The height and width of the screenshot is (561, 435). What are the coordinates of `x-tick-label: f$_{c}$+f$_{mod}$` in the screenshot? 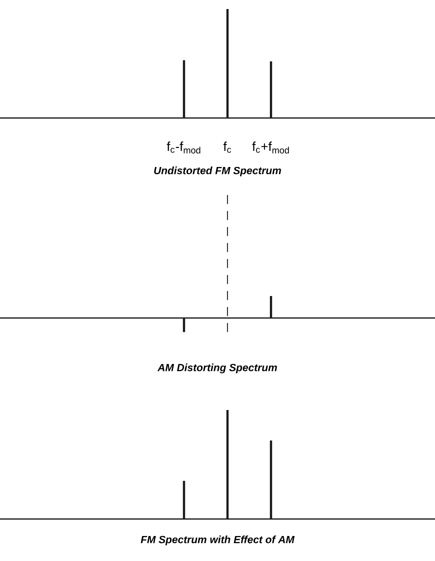 It's located at (270, 148).